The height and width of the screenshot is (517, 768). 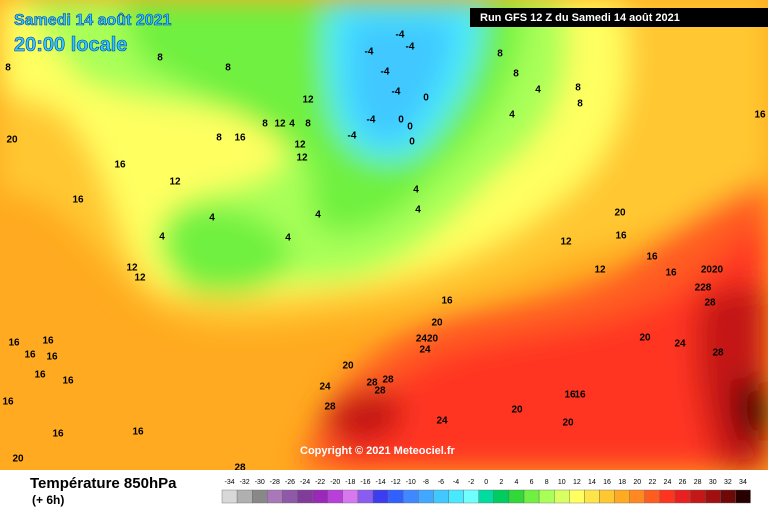 I want to click on colorbar-tick-label: 6, so click(x=532, y=482).